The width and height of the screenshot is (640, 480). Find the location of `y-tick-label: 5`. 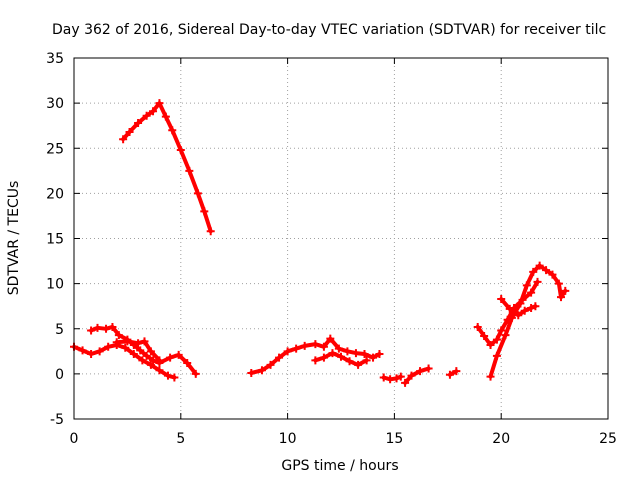

y-tick-label: 5 is located at coordinates (59, 330).